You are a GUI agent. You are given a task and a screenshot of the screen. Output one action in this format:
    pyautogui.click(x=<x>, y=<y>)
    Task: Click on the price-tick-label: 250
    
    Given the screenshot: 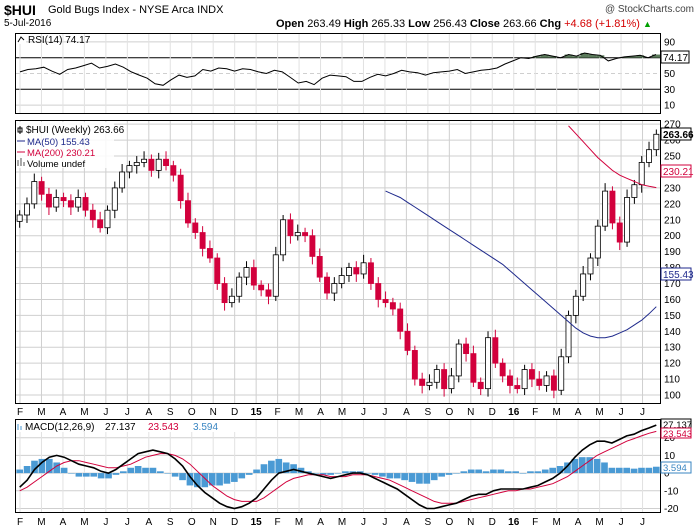 What is the action you would take?
    pyautogui.click(x=672, y=157)
    